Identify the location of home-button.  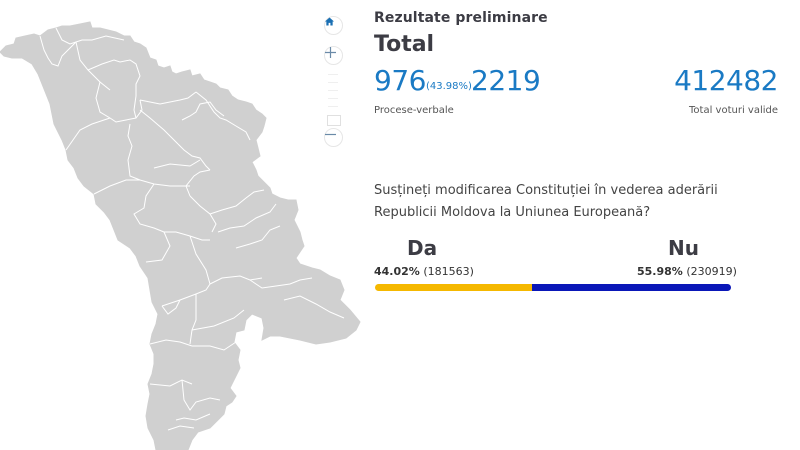
(333, 25).